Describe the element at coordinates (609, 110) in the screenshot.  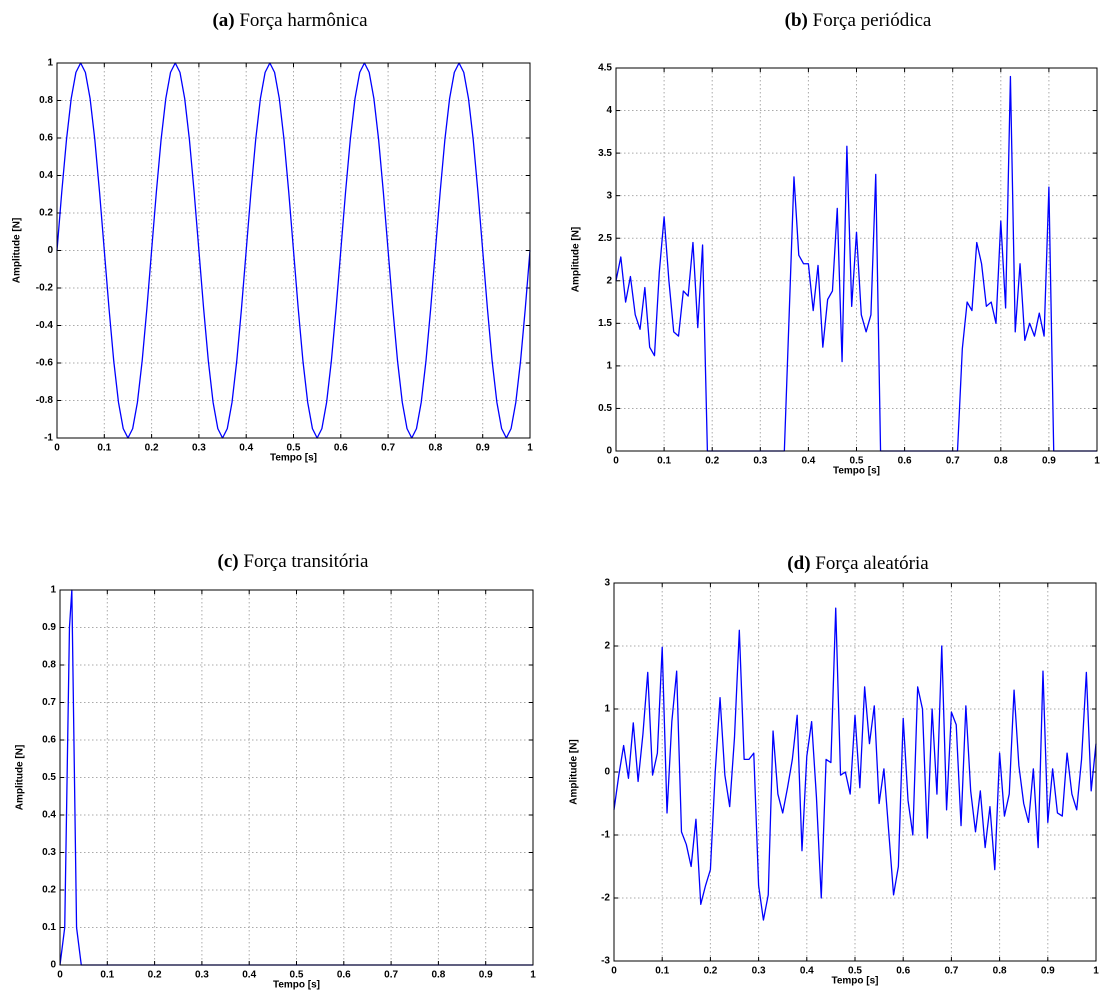
I see `y-tick-label: 4` at that location.